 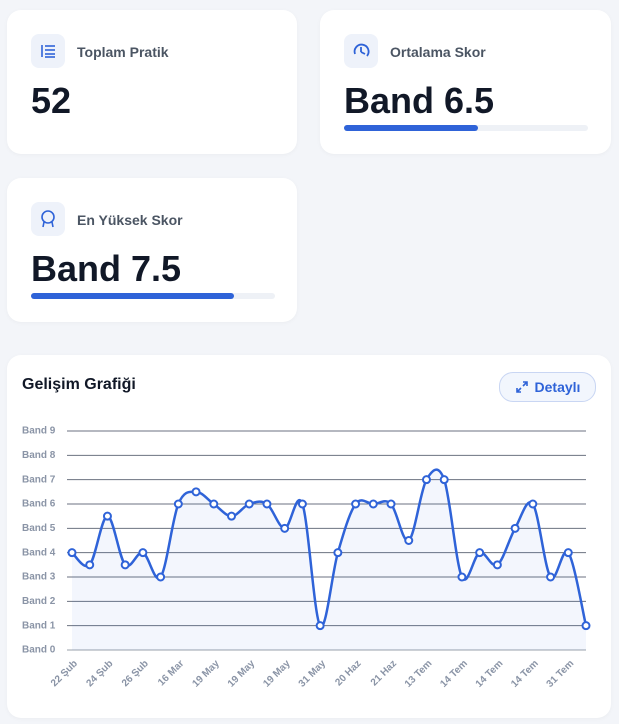 I want to click on details-button: Detaylı, so click(x=547, y=387).